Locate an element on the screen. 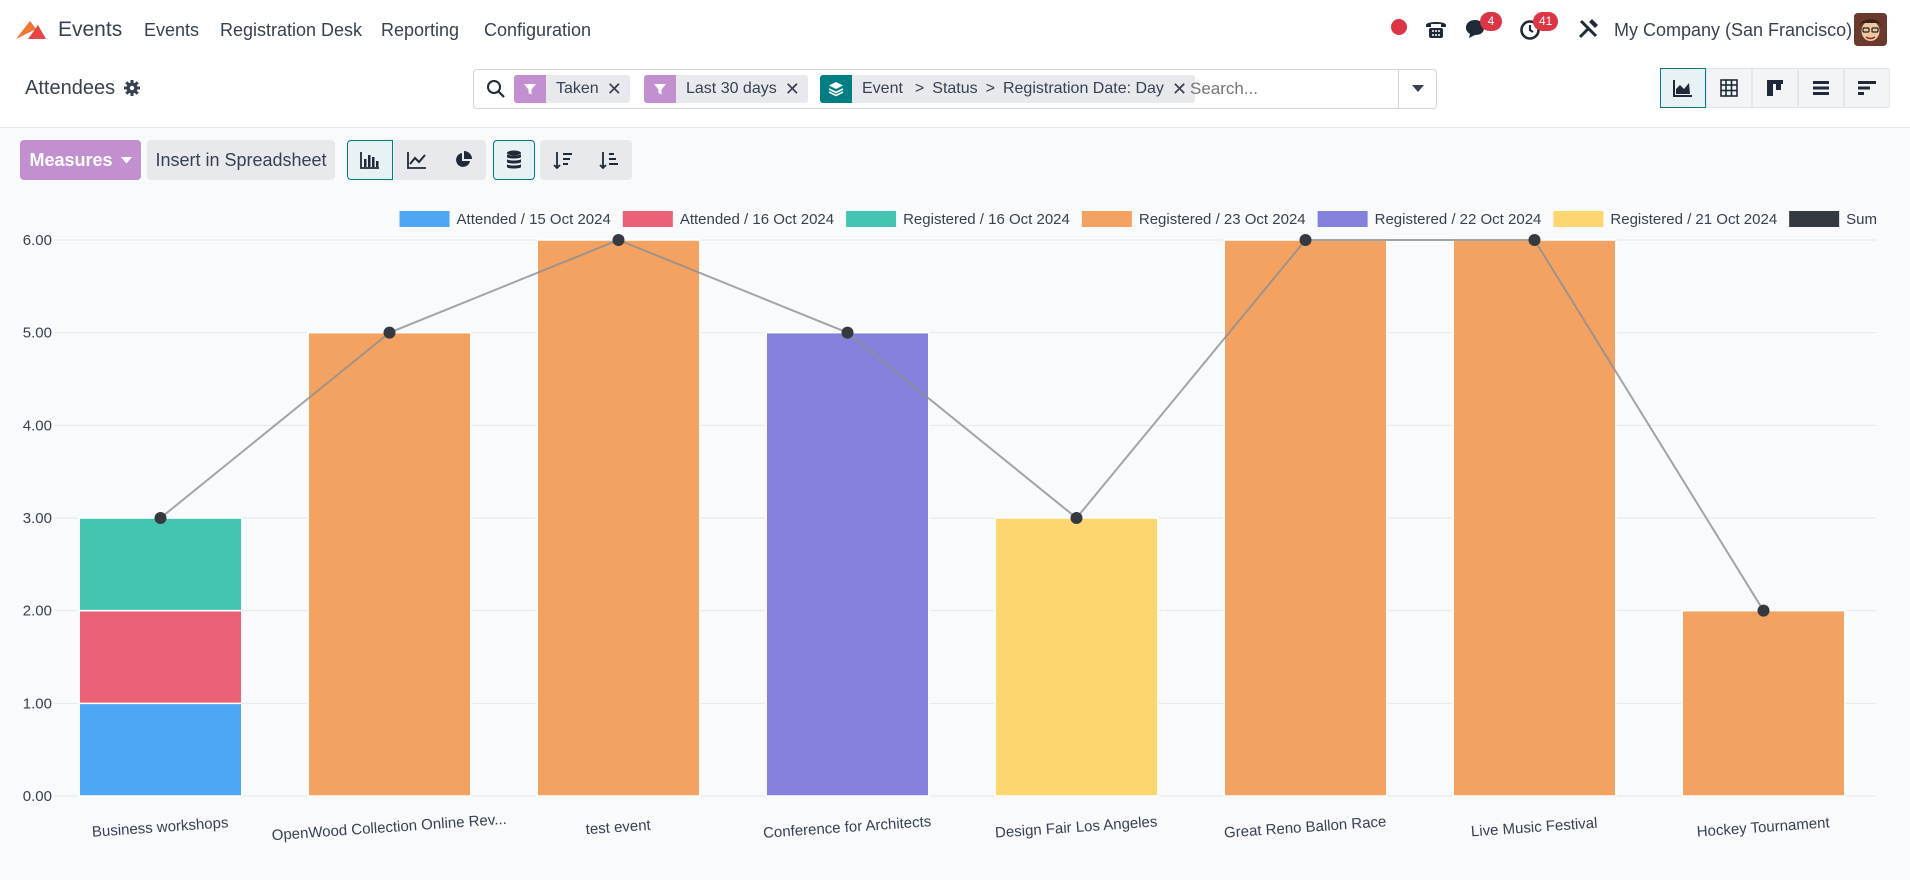 The image size is (1910, 880). y-tick-label: 3.00 is located at coordinates (37, 518).